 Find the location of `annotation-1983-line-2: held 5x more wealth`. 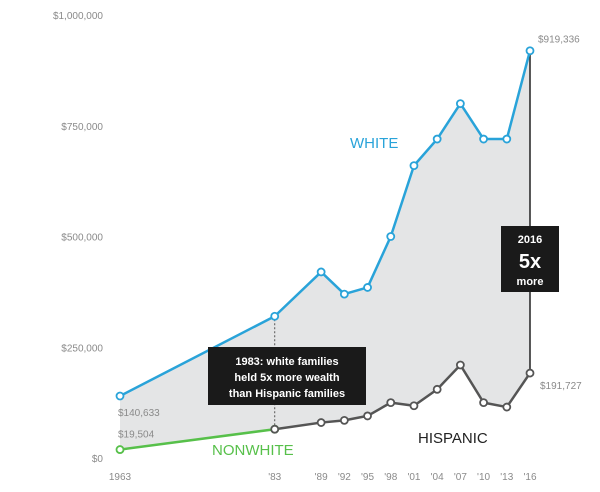

annotation-1983-line-2: held 5x more wealth is located at coordinates (286, 378).